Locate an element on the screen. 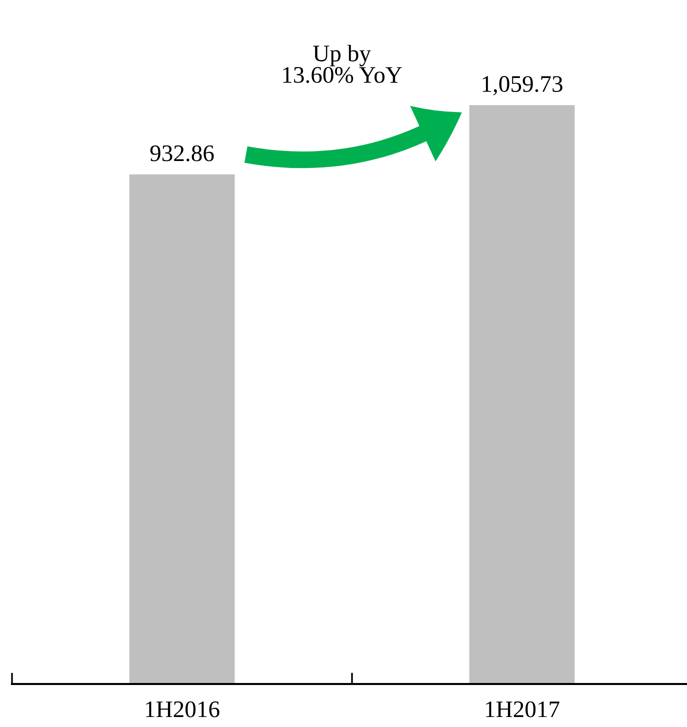 The height and width of the screenshot is (727, 687). data-label: 932.86 is located at coordinates (182, 153).